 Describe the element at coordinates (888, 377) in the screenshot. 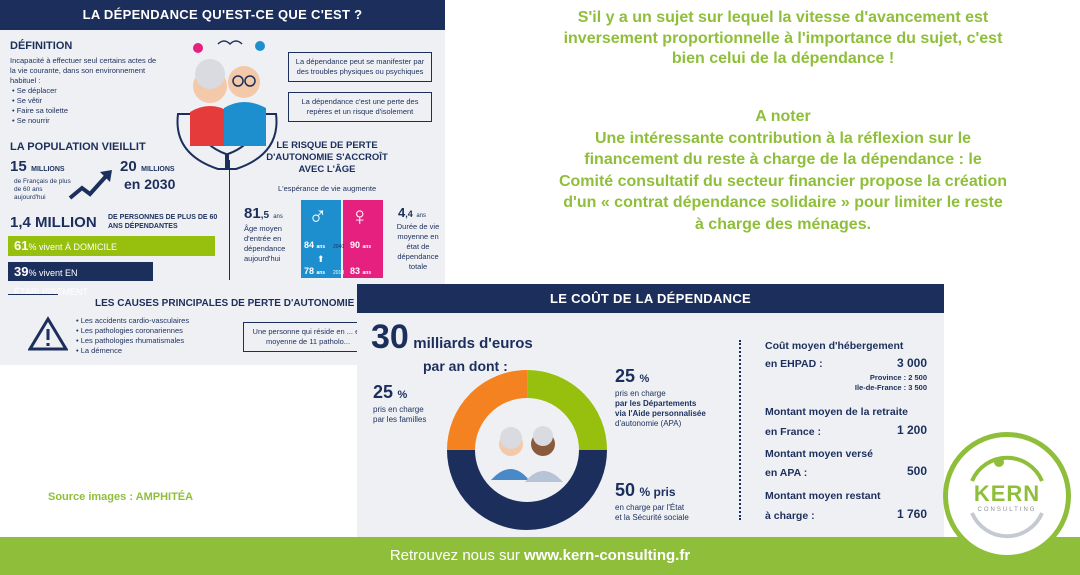

I see `province-label: Province :` at that location.